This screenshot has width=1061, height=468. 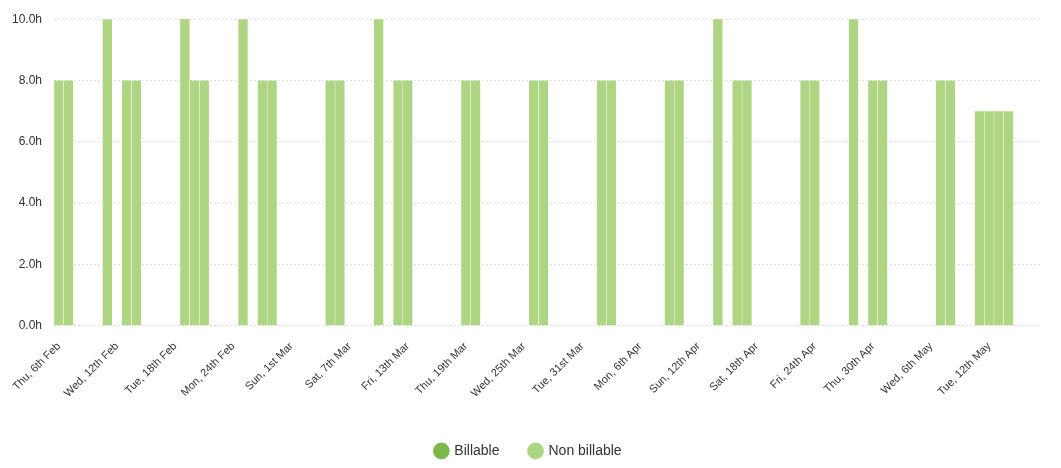 I want to click on x-tick-label: Thu, 6th Feb, so click(x=36, y=366).